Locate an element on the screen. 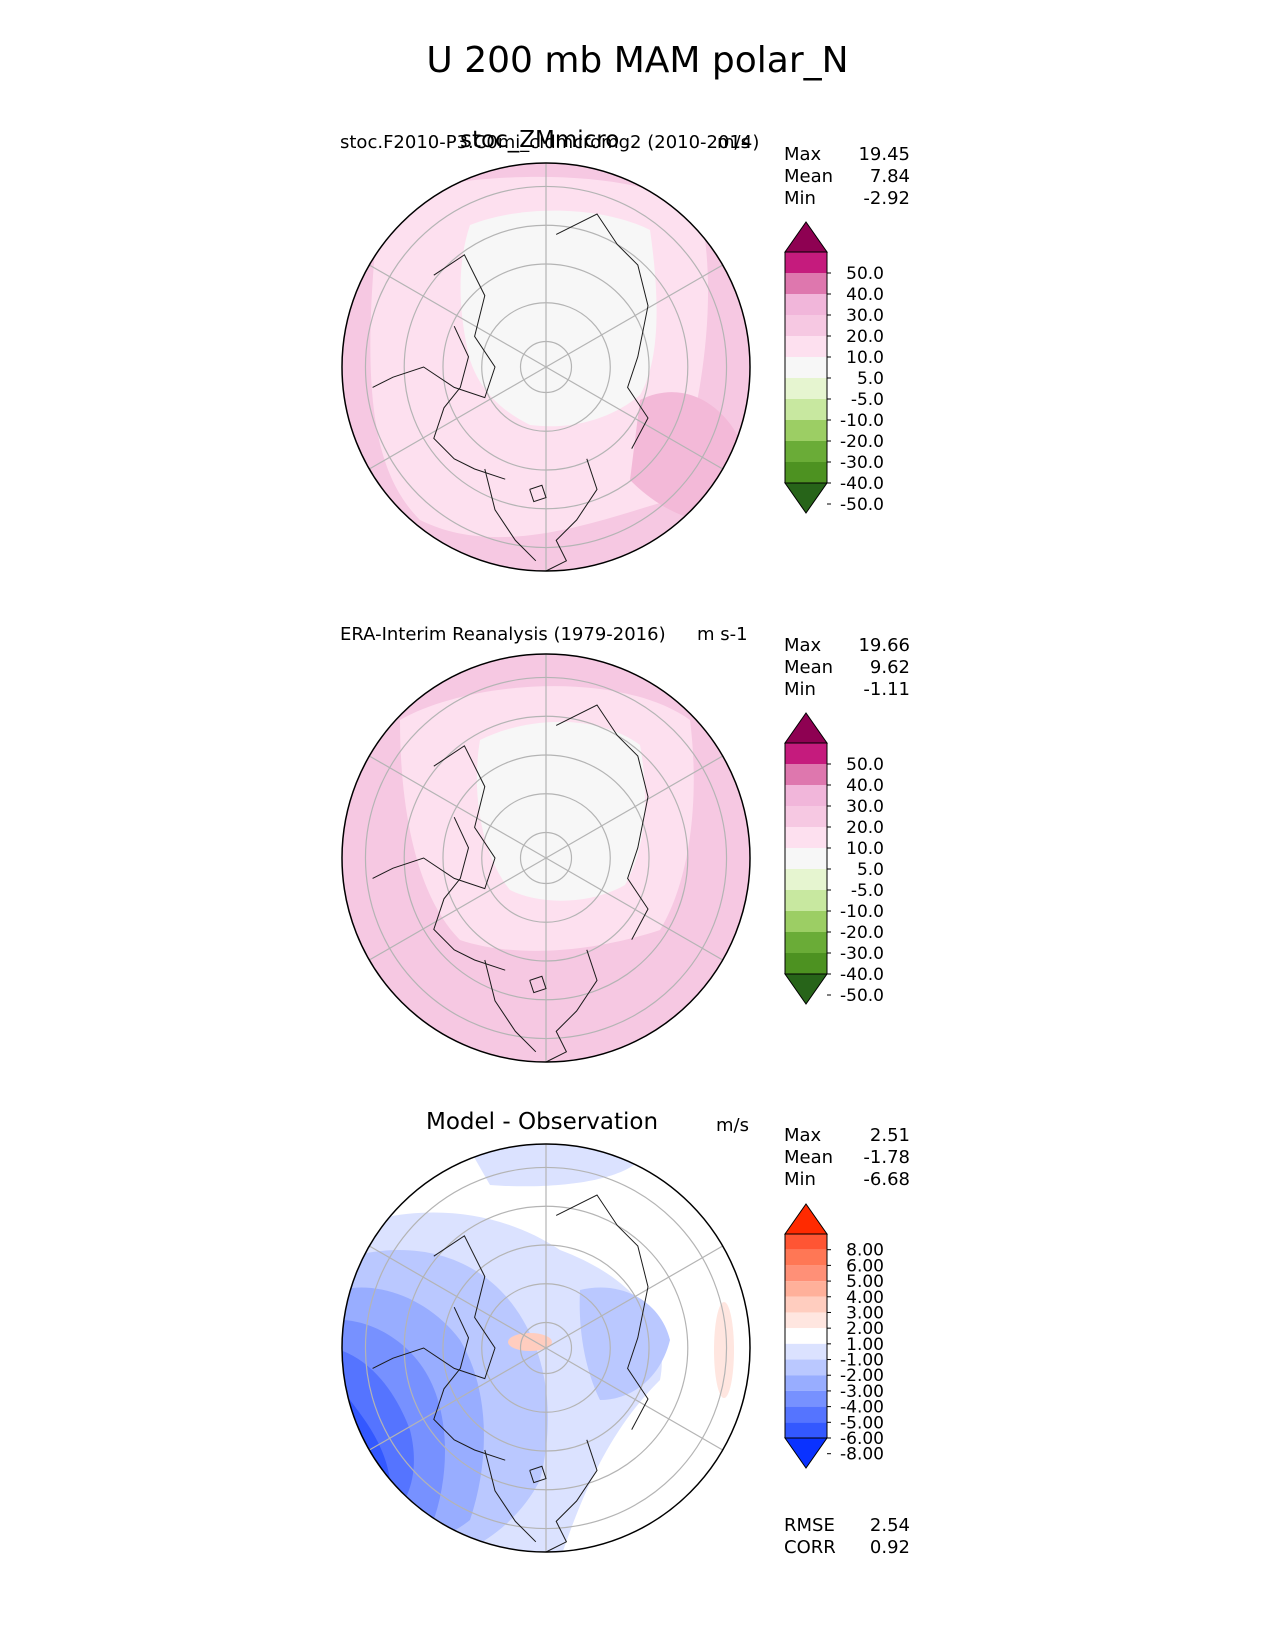 The image size is (1275, 1650). difference-max-value: 2.51 is located at coordinates (889, 1135).